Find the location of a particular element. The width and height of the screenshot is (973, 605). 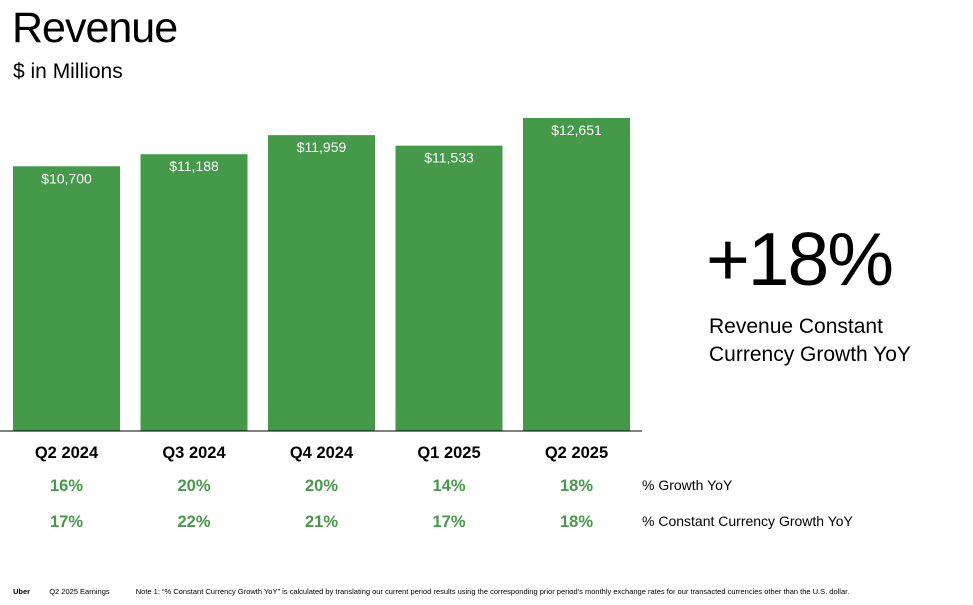

metric-value-0: 18% is located at coordinates (576, 486).